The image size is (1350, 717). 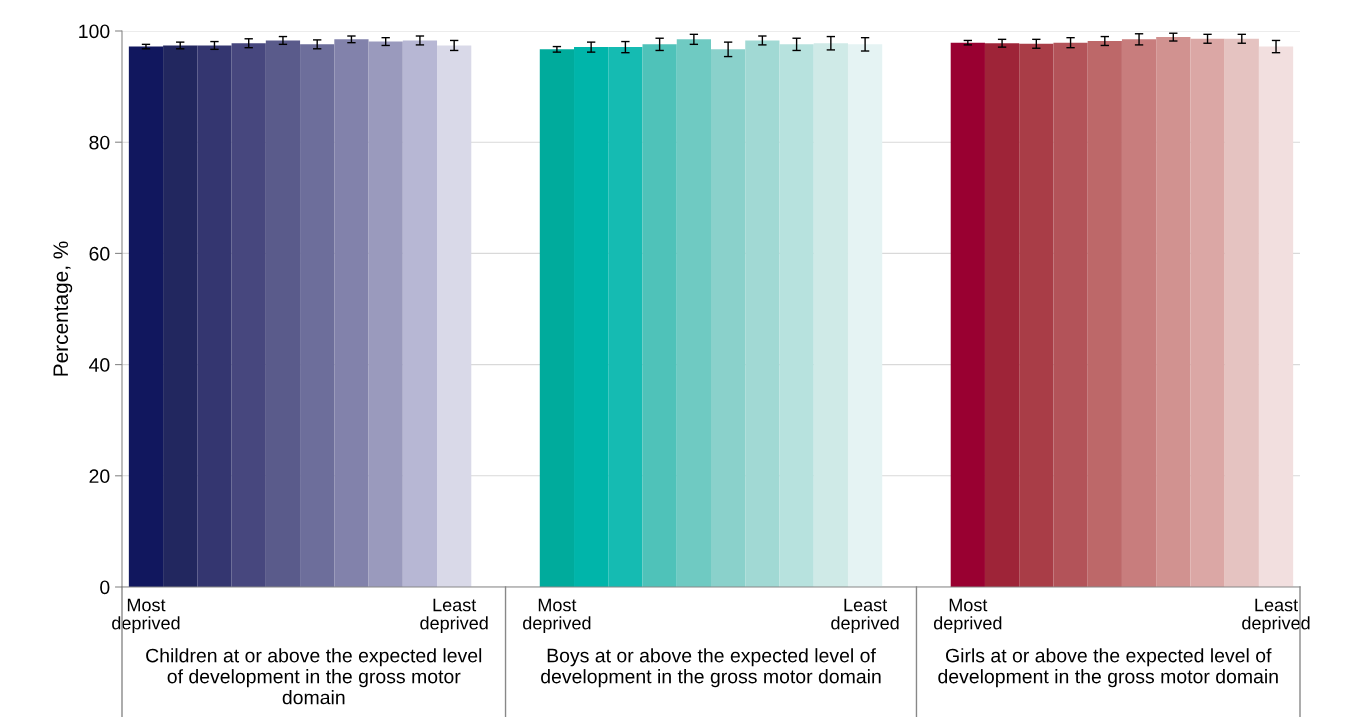 What do you see at coordinates (99, 142) in the screenshot?
I see `y-tick-label: 80` at bounding box center [99, 142].